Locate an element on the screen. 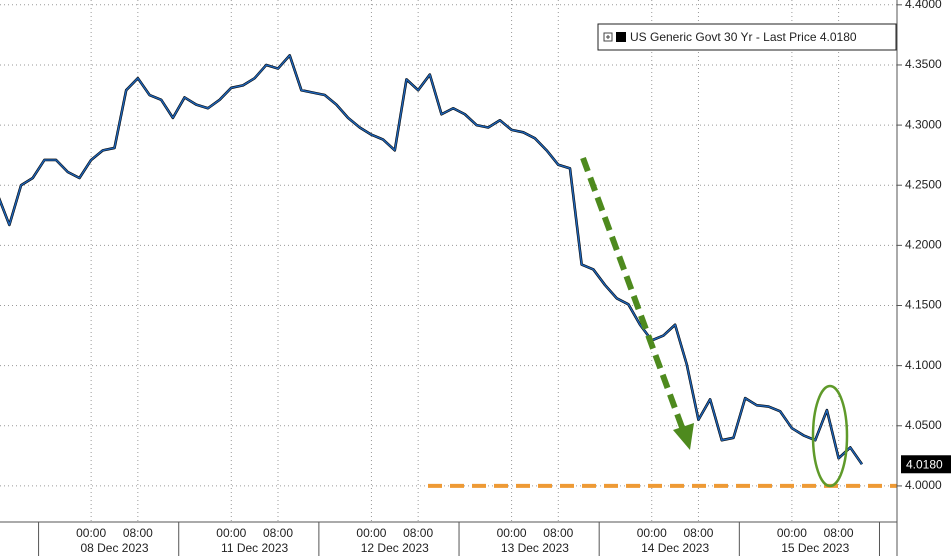  x-date-label: 13 Dec 2023 is located at coordinates (535, 548).